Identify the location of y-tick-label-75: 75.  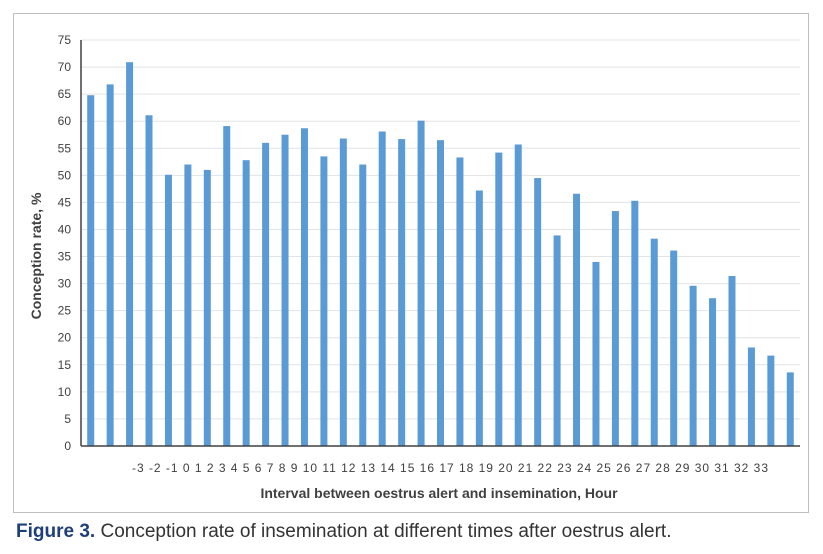
(65, 40).